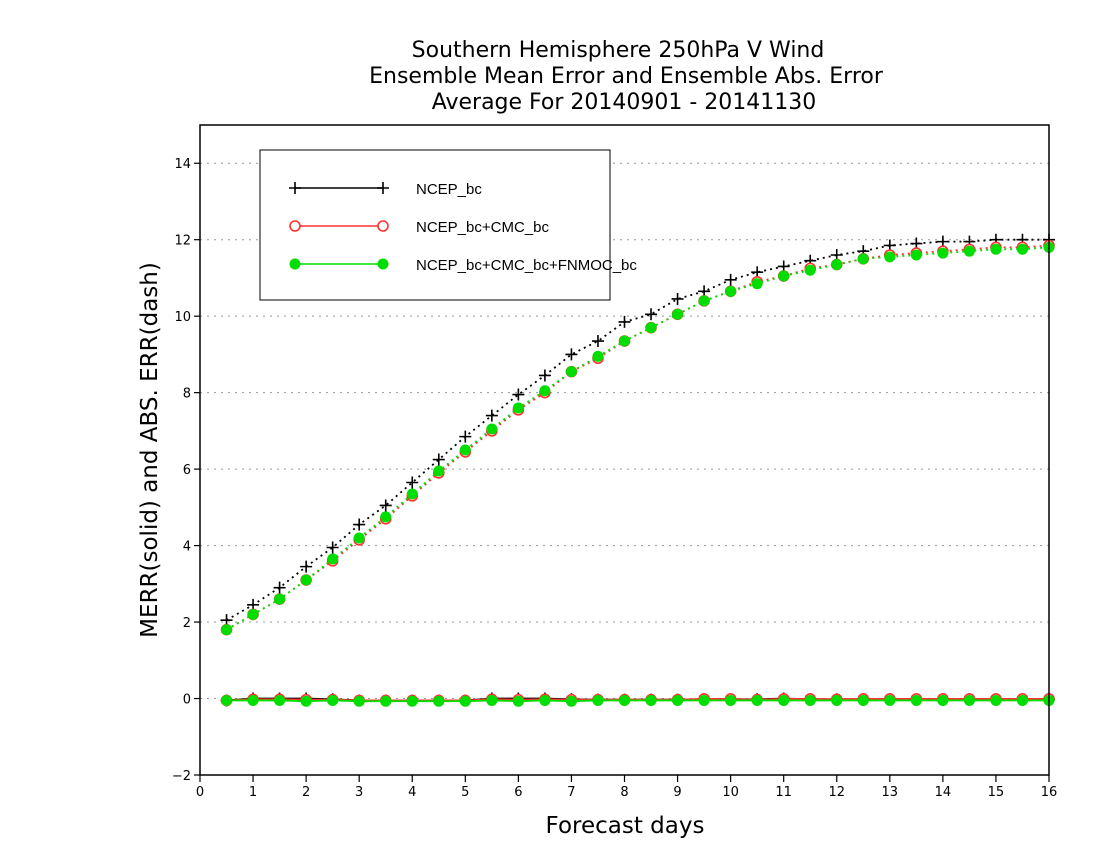 Image resolution: width=1100 pixels, height=850 pixels. I want to click on x-tick-label: 3, so click(359, 792).